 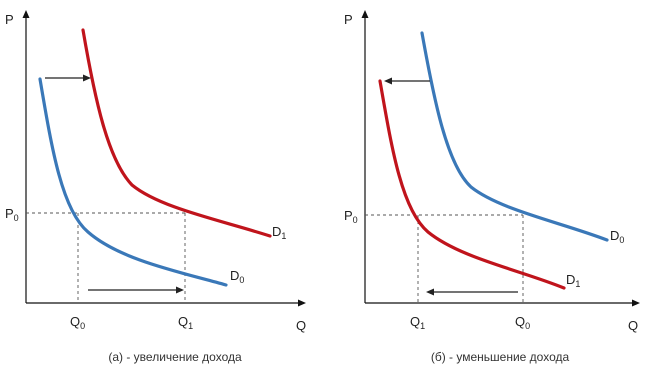 What do you see at coordinates (430, 292) in the screenshot?
I see `panel-b-shift-arrow-bottom-head-icon` at bounding box center [430, 292].